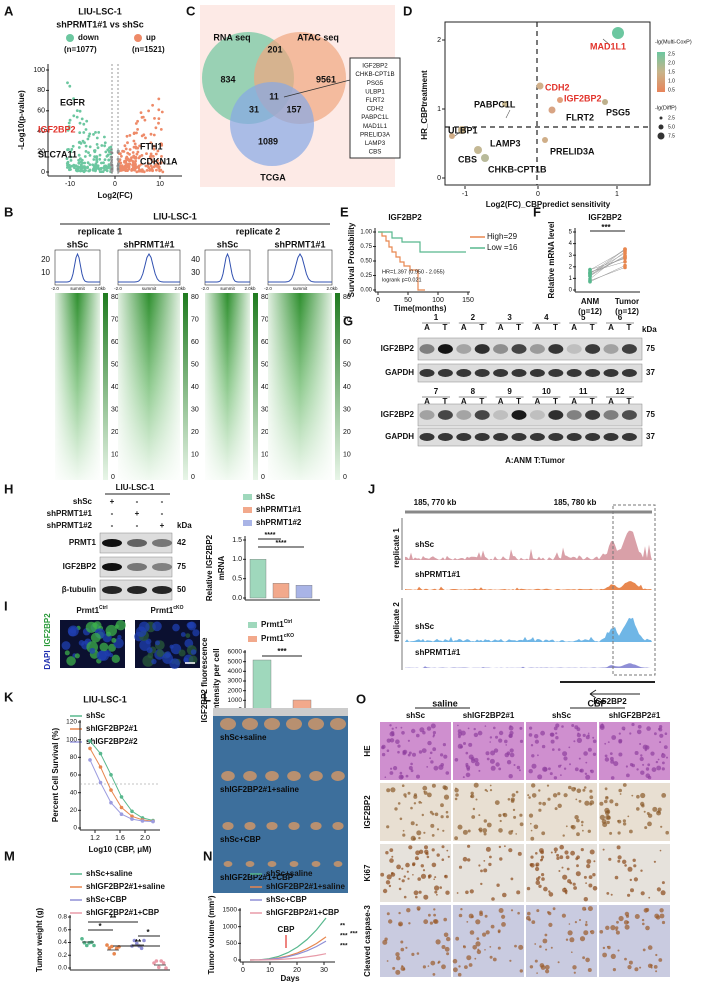 The image size is (701, 982). I want to click on y-tick-label: 100, so click(39, 70).